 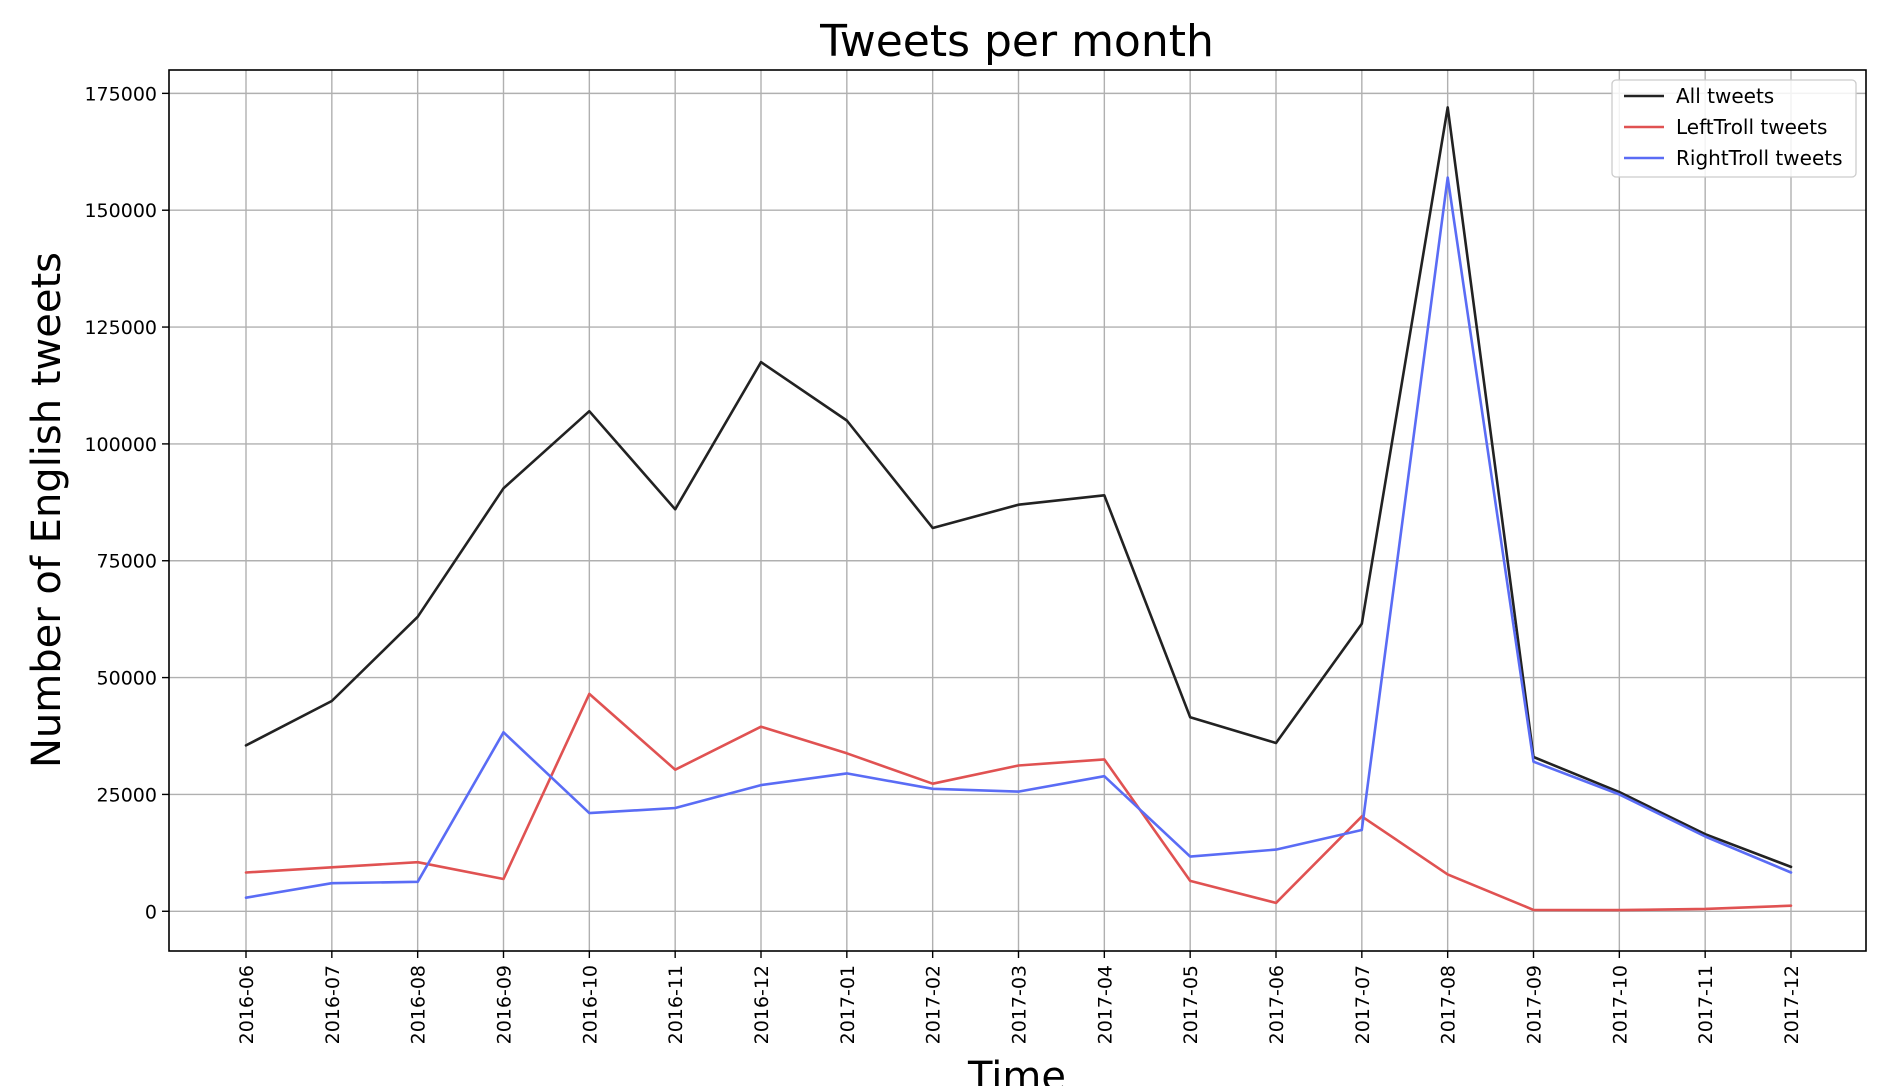 What do you see at coordinates (934, 1004) in the screenshot?
I see `x-tick-label: 2017-02` at bounding box center [934, 1004].